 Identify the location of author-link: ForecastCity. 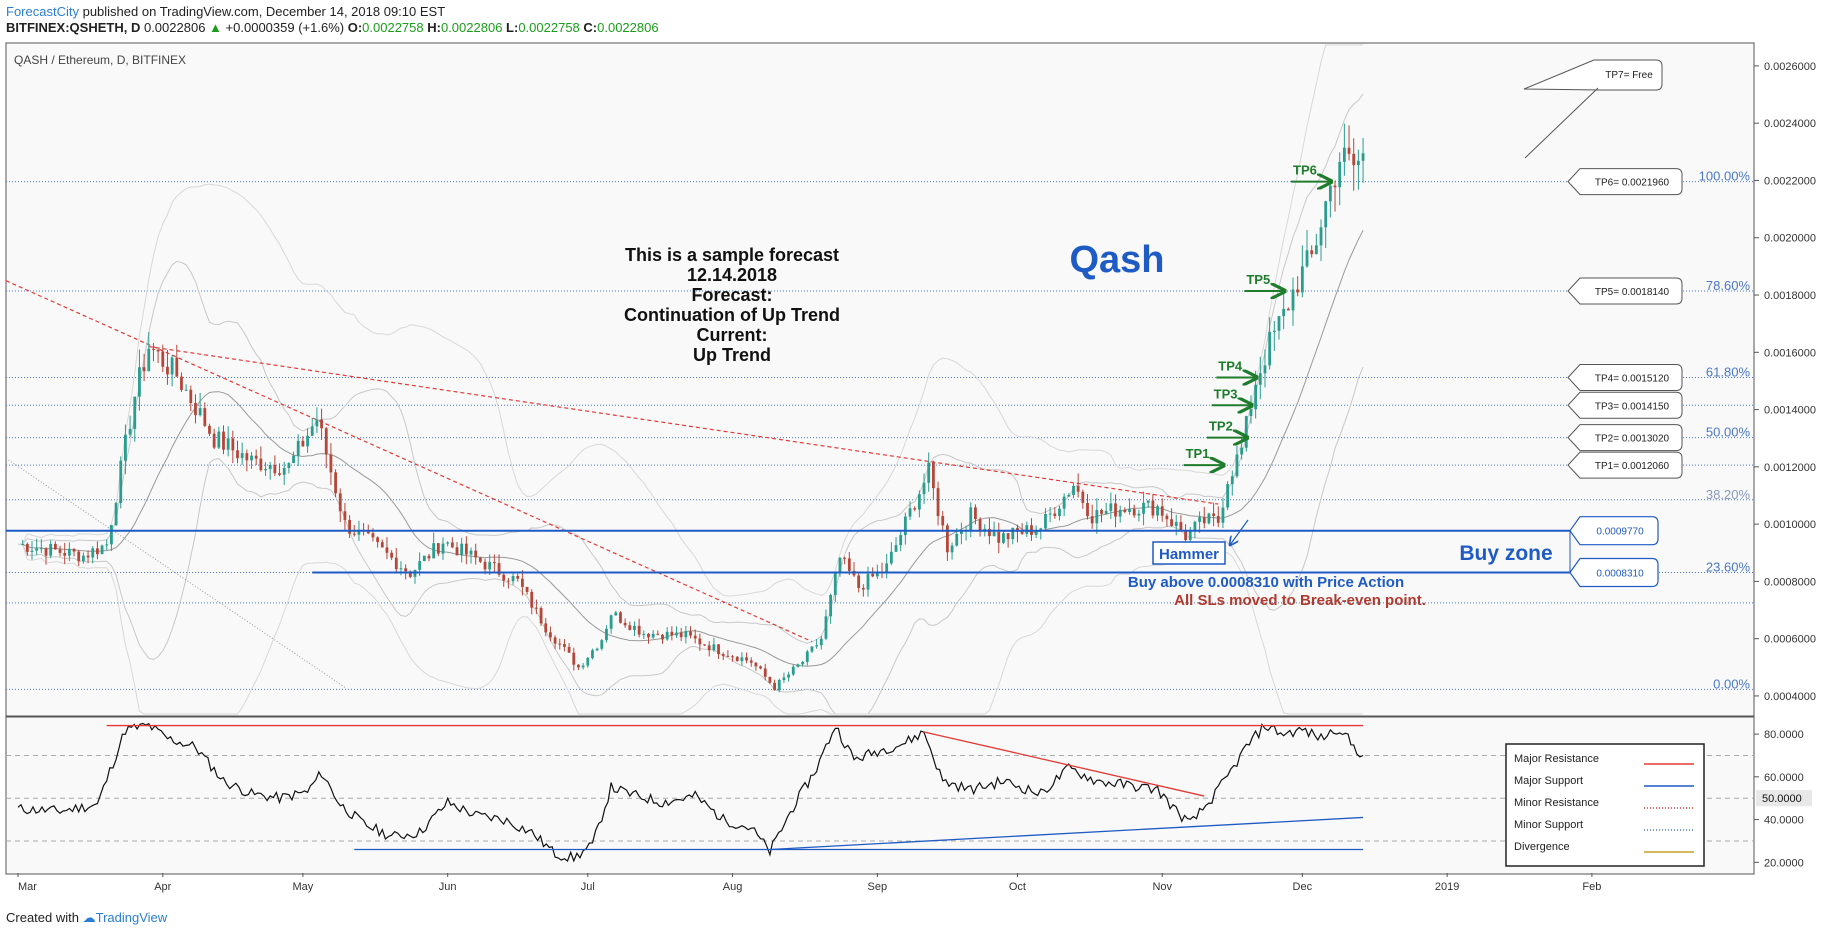
(42, 11).